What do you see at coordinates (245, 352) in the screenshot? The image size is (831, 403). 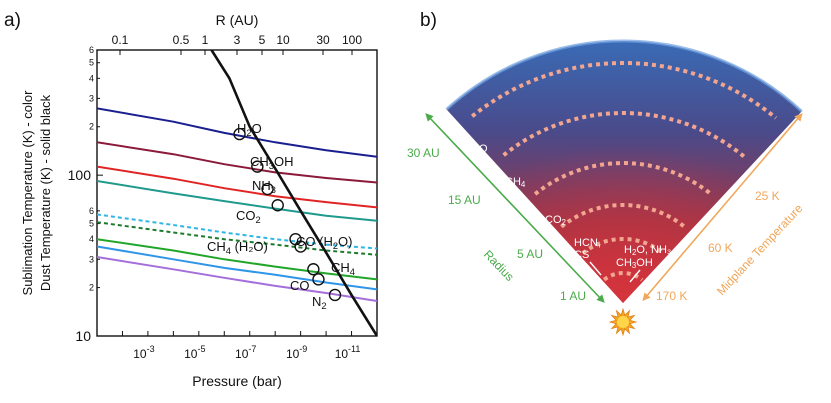 I see `x-tick-label: 10⁻⁷` at bounding box center [245, 352].